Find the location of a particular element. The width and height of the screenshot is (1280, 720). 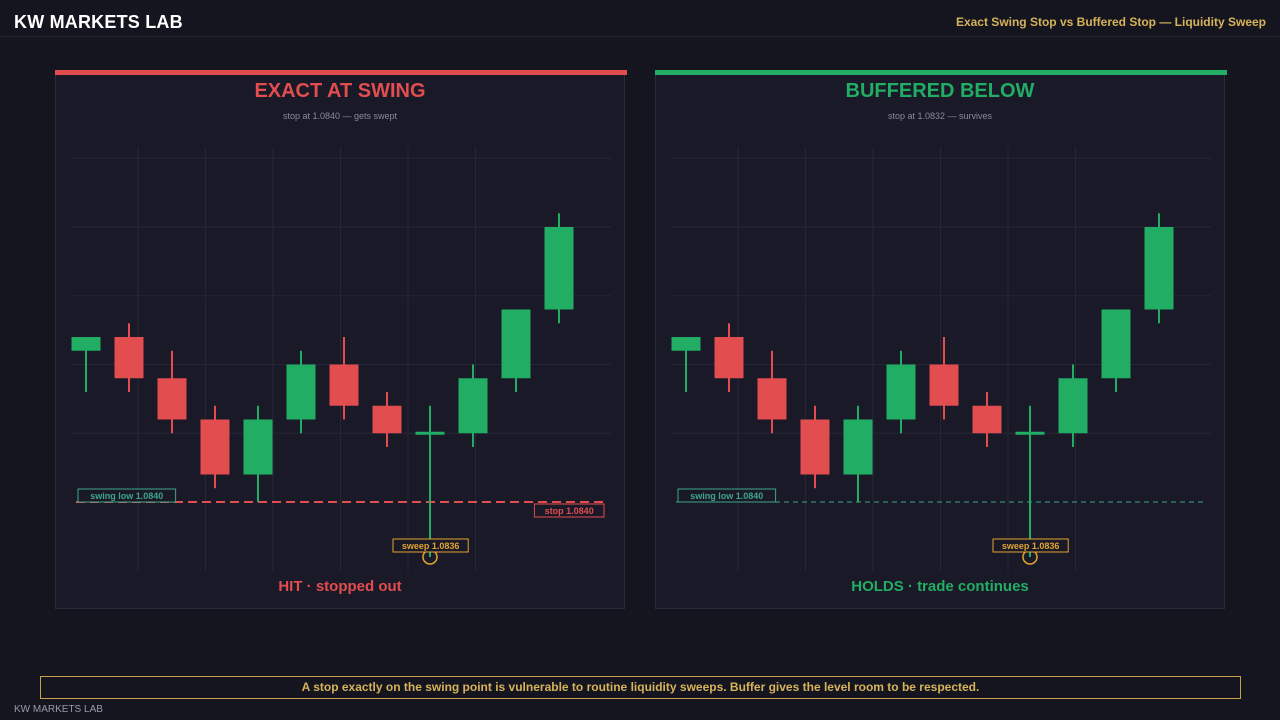

stop-label: stop 1.0840 is located at coordinates (569, 510).